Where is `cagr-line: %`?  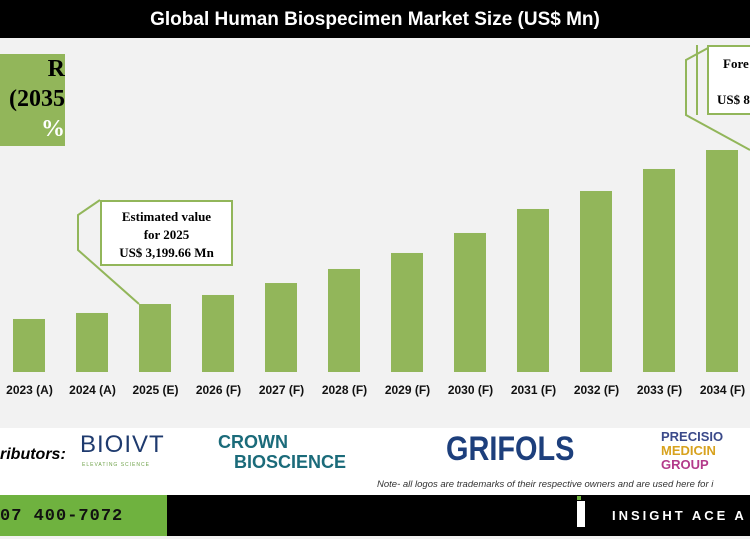 cagr-line: % is located at coordinates (53, 129).